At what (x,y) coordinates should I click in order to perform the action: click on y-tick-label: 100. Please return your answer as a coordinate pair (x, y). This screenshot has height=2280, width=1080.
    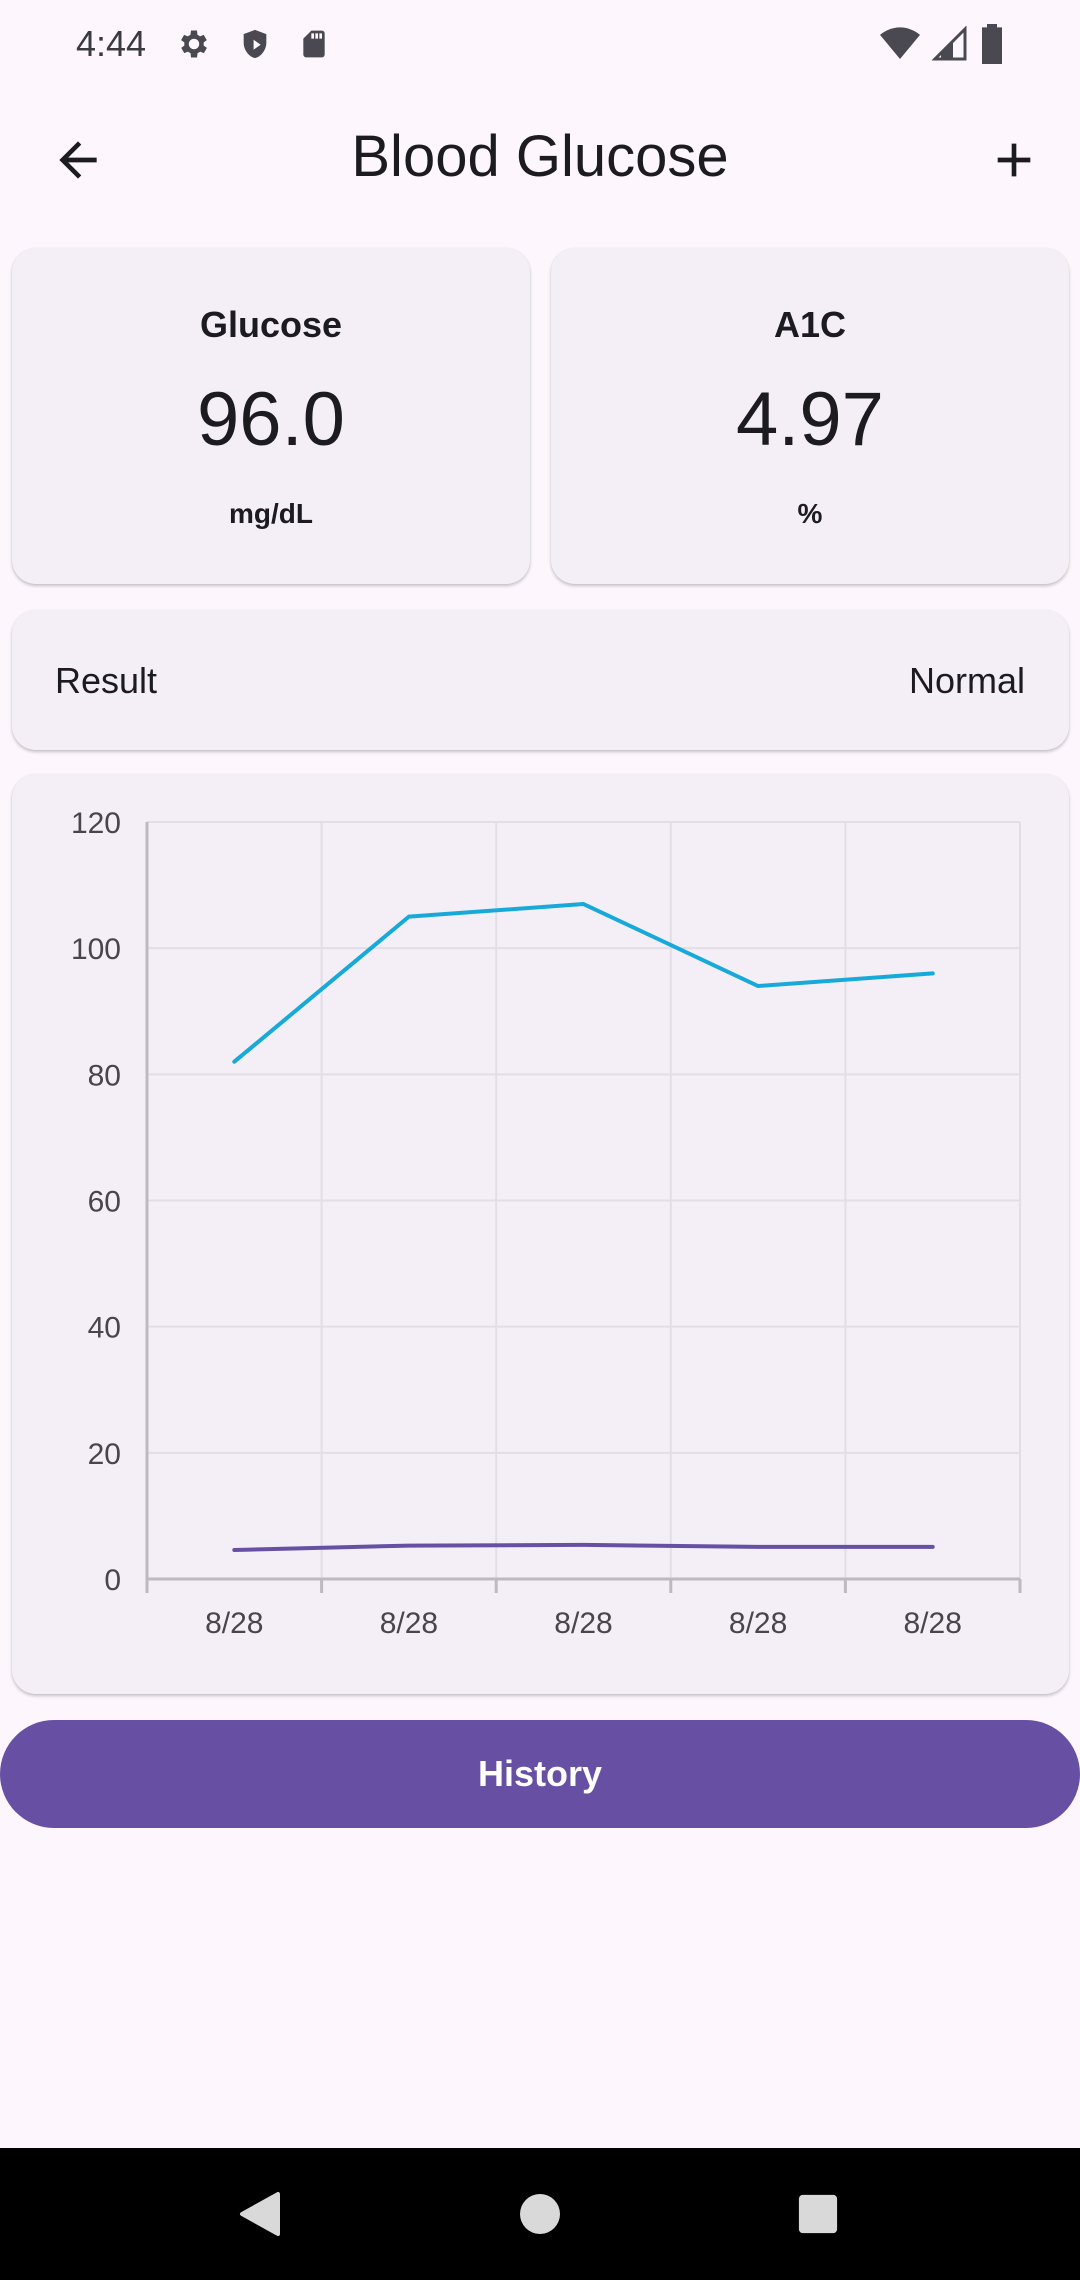
    Looking at the image, I should click on (96, 949).